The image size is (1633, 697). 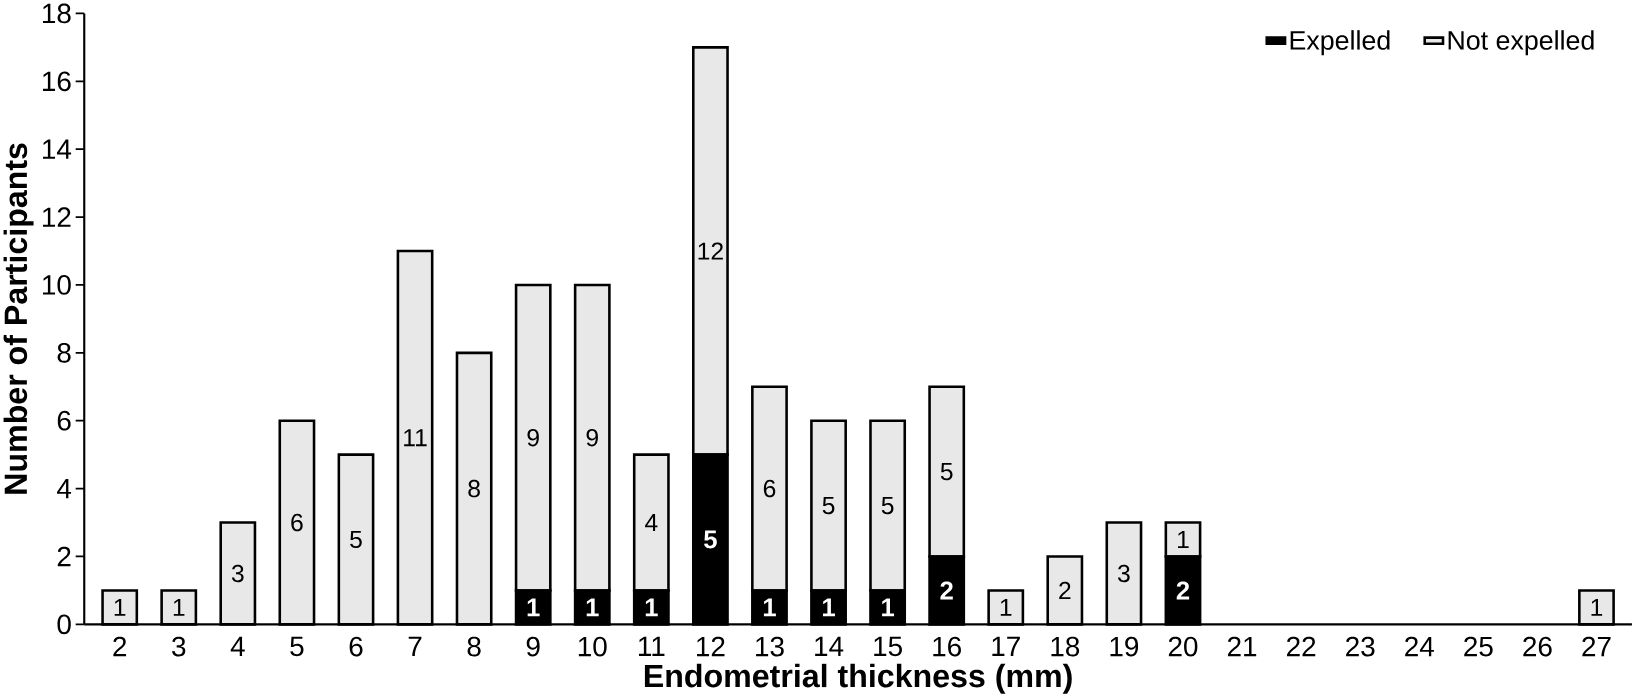 What do you see at coordinates (829, 646) in the screenshot?
I see `x-tick-label: 14` at bounding box center [829, 646].